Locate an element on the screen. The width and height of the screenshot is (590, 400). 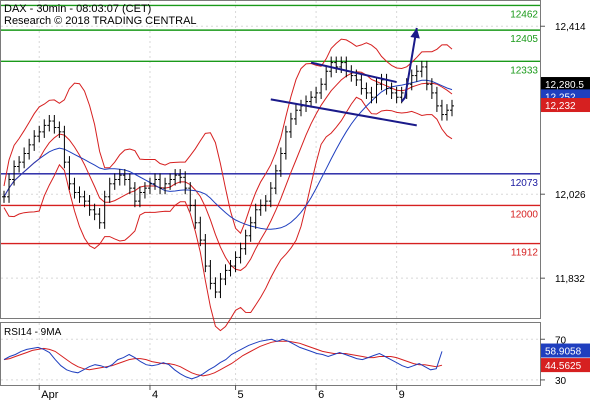
rsi-badge-label: 58.9058 is located at coordinates (563, 352).